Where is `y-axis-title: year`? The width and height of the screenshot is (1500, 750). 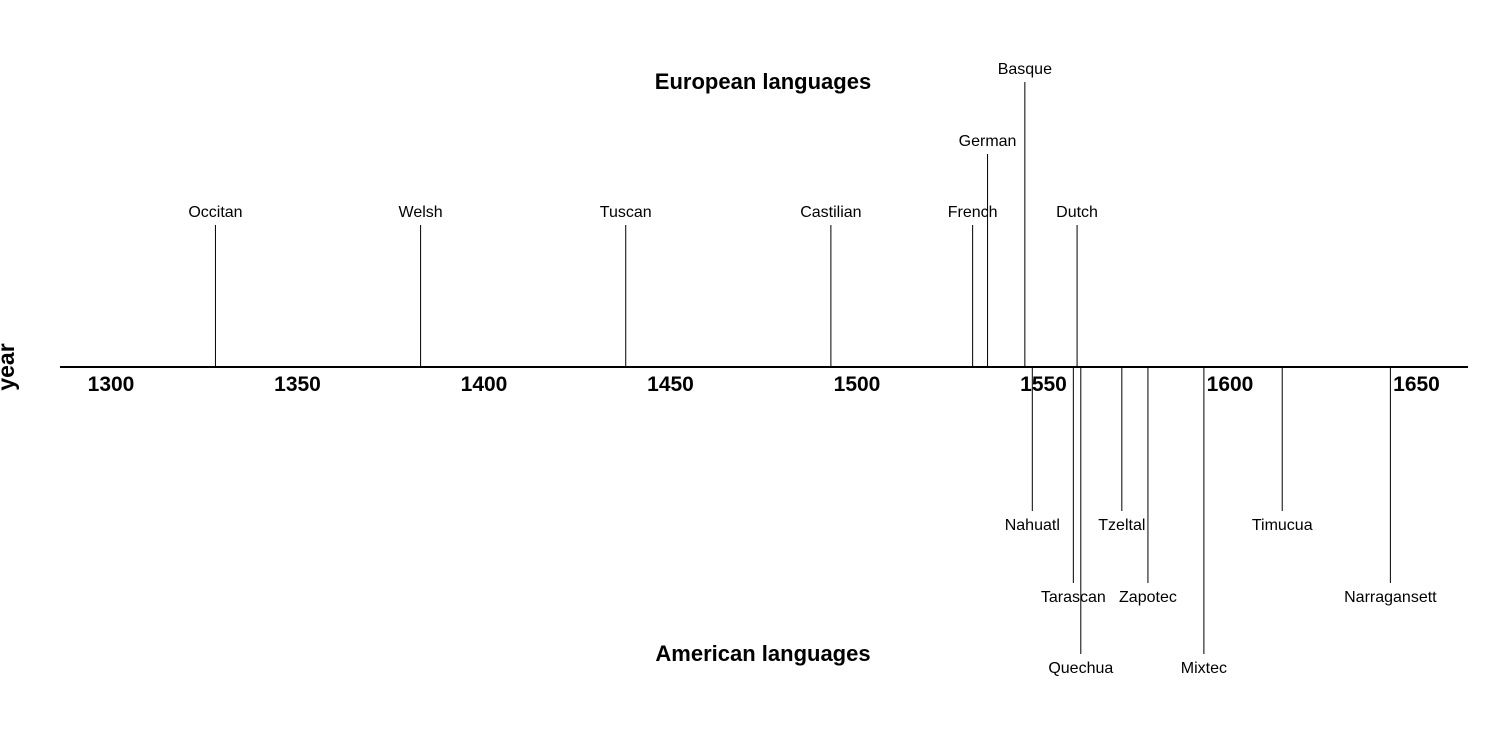 y-axis-title: year is located at coordinates (9, 366).